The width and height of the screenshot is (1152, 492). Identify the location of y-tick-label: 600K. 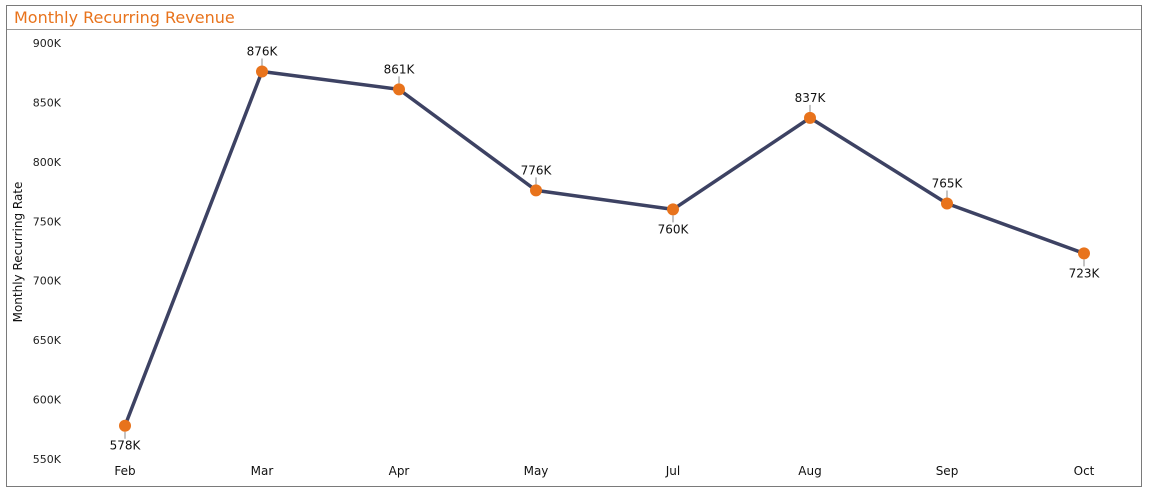
(47, 400).